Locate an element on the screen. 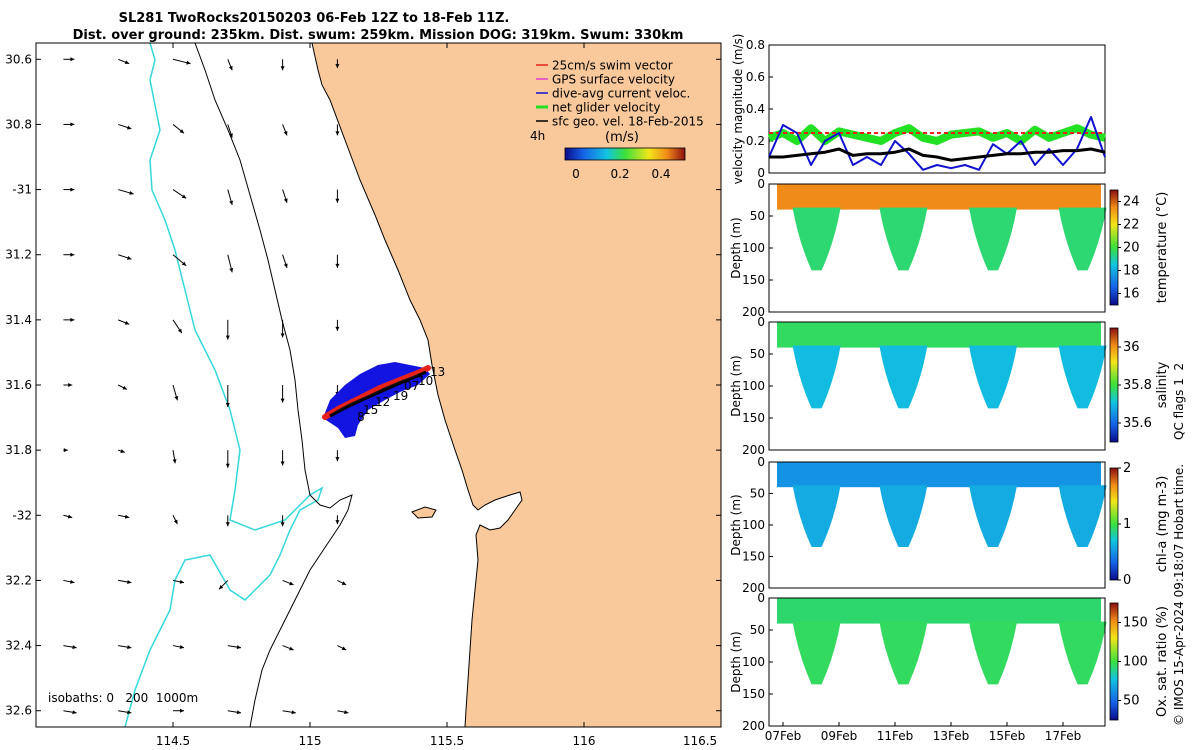 The image size is (1200, 750). map-y-tick-label: 31.2 is located at coordinates (18, 255).